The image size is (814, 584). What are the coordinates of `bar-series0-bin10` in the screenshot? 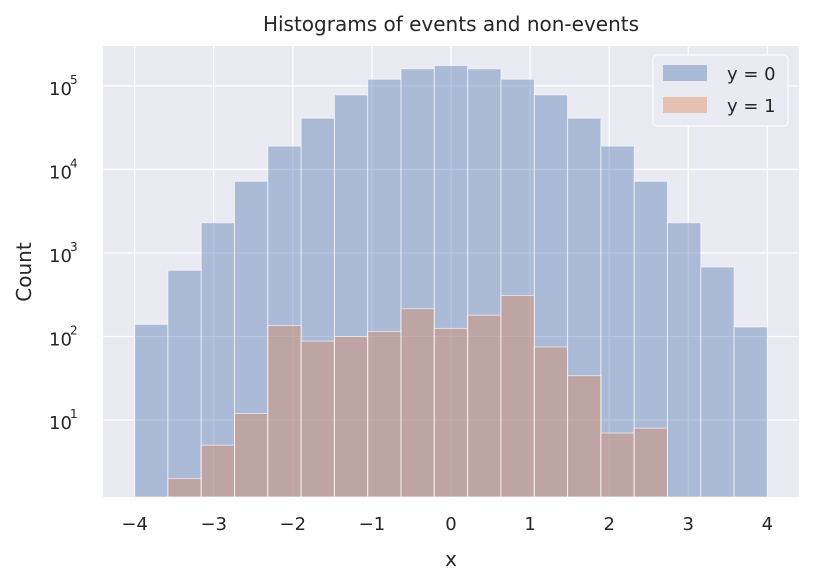 It's located at (484, 283).